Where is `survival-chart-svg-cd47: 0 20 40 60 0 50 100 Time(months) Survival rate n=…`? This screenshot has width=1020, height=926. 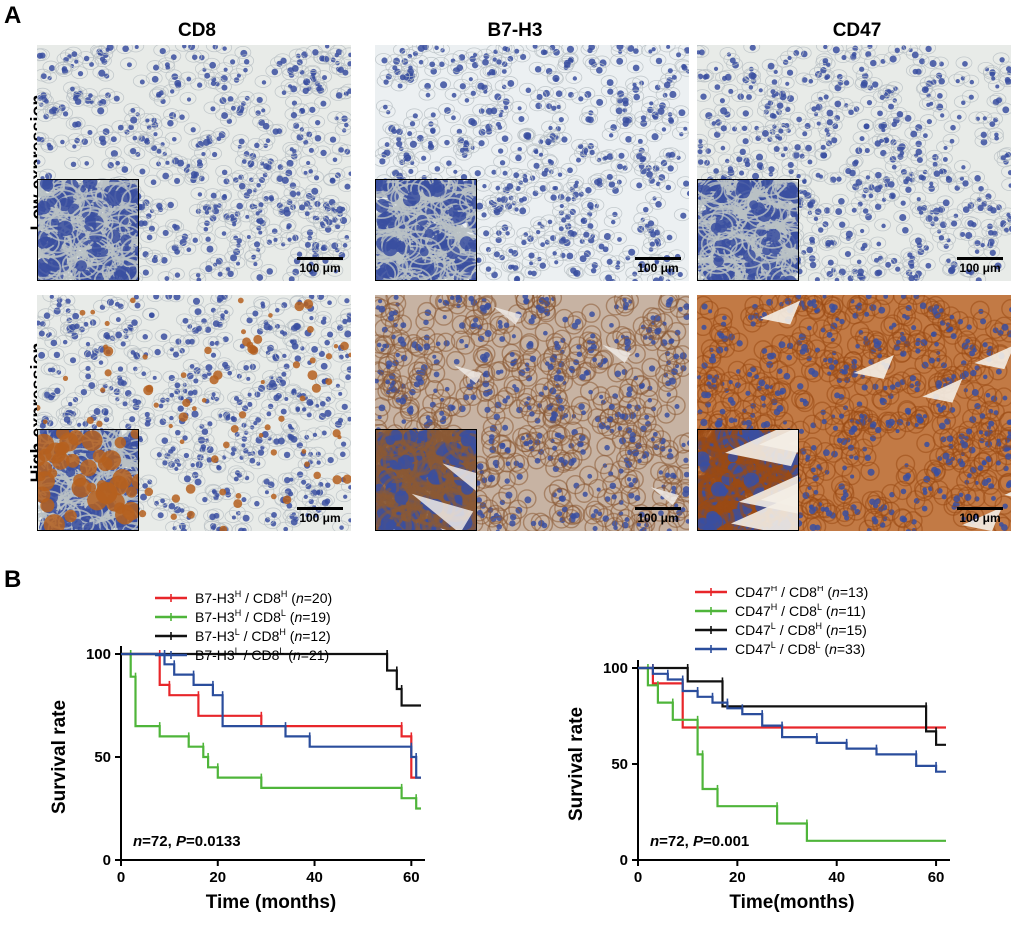
survival-chart-svg-cd47: 0 20 40 60 0 50 100 Time(months) Survival rate n=… is located at coordinates (755, 753).